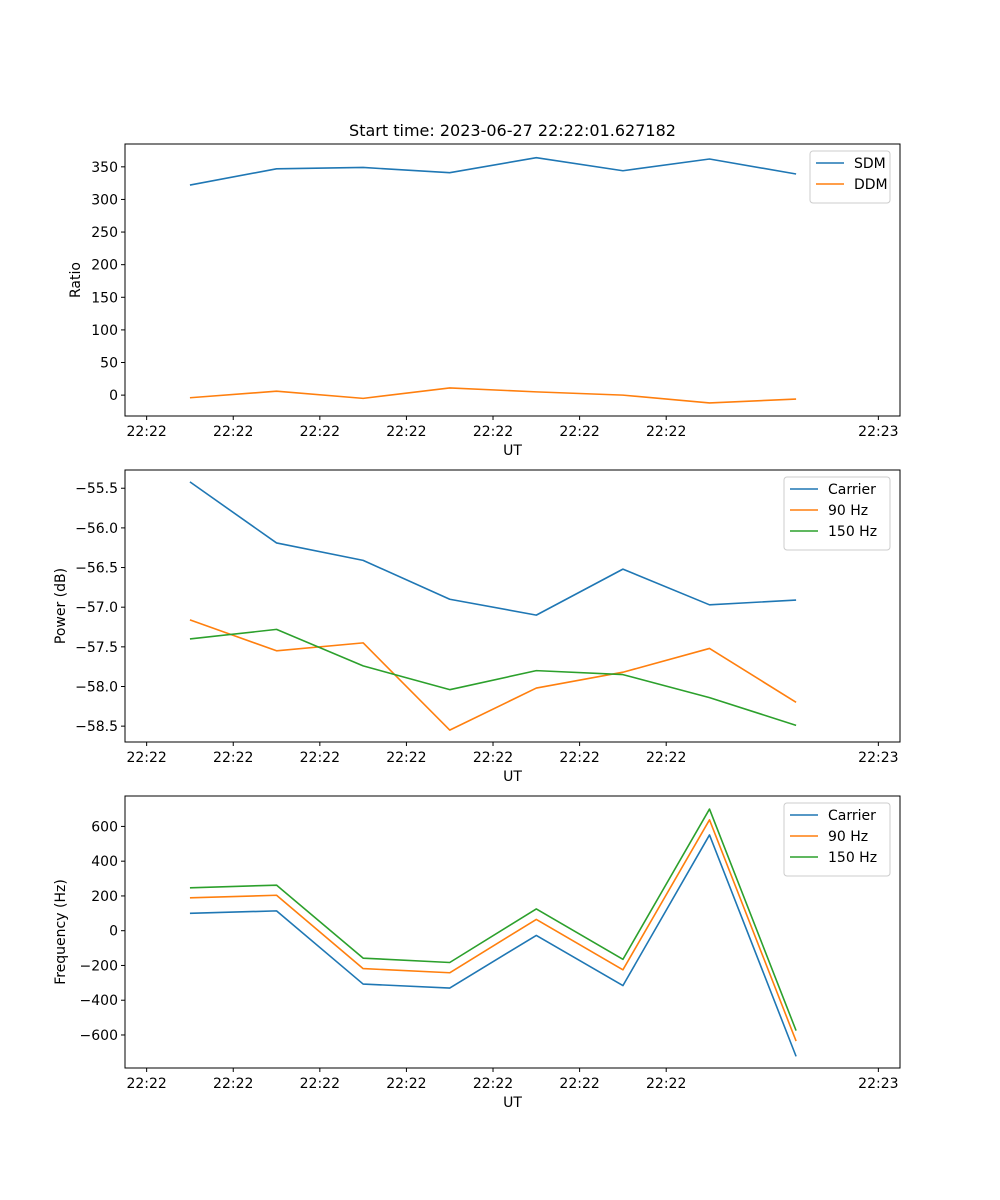 The width and height of the screenshot is (1000, 1200). I want to click on y-axis-label: Ratio, so click(76, 280).